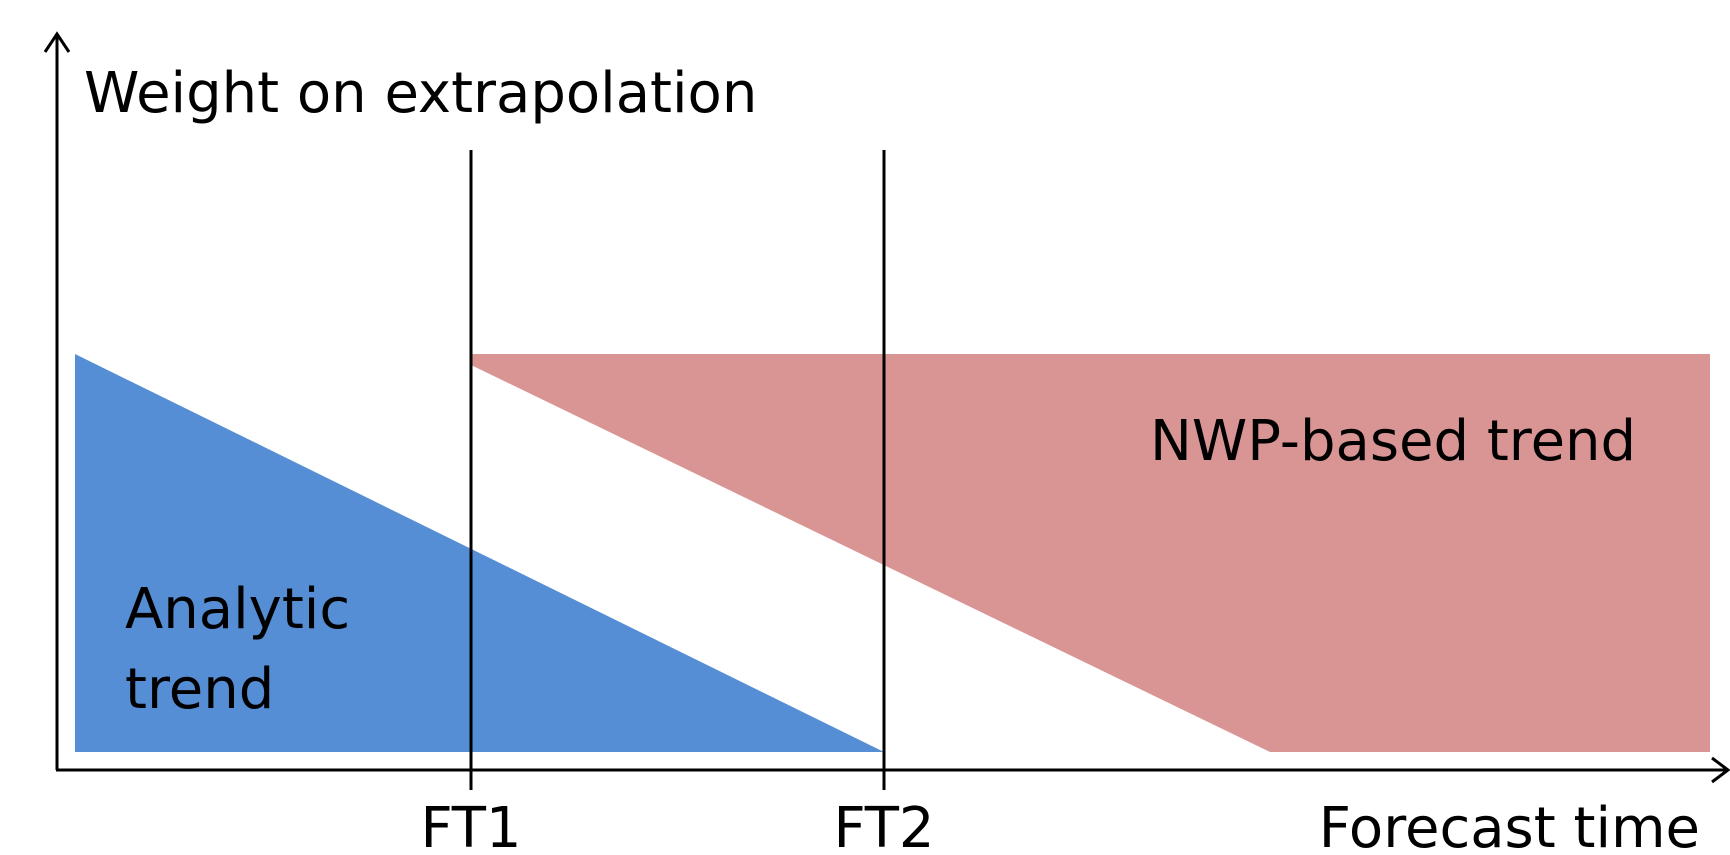 Image resolution: width=1730 pixels, height=855 pixels. What do you see at coordinates (199, 689) in the screenshot?
I see `analytic-trend-label-line2: trend` at bounding box center [199, 689].